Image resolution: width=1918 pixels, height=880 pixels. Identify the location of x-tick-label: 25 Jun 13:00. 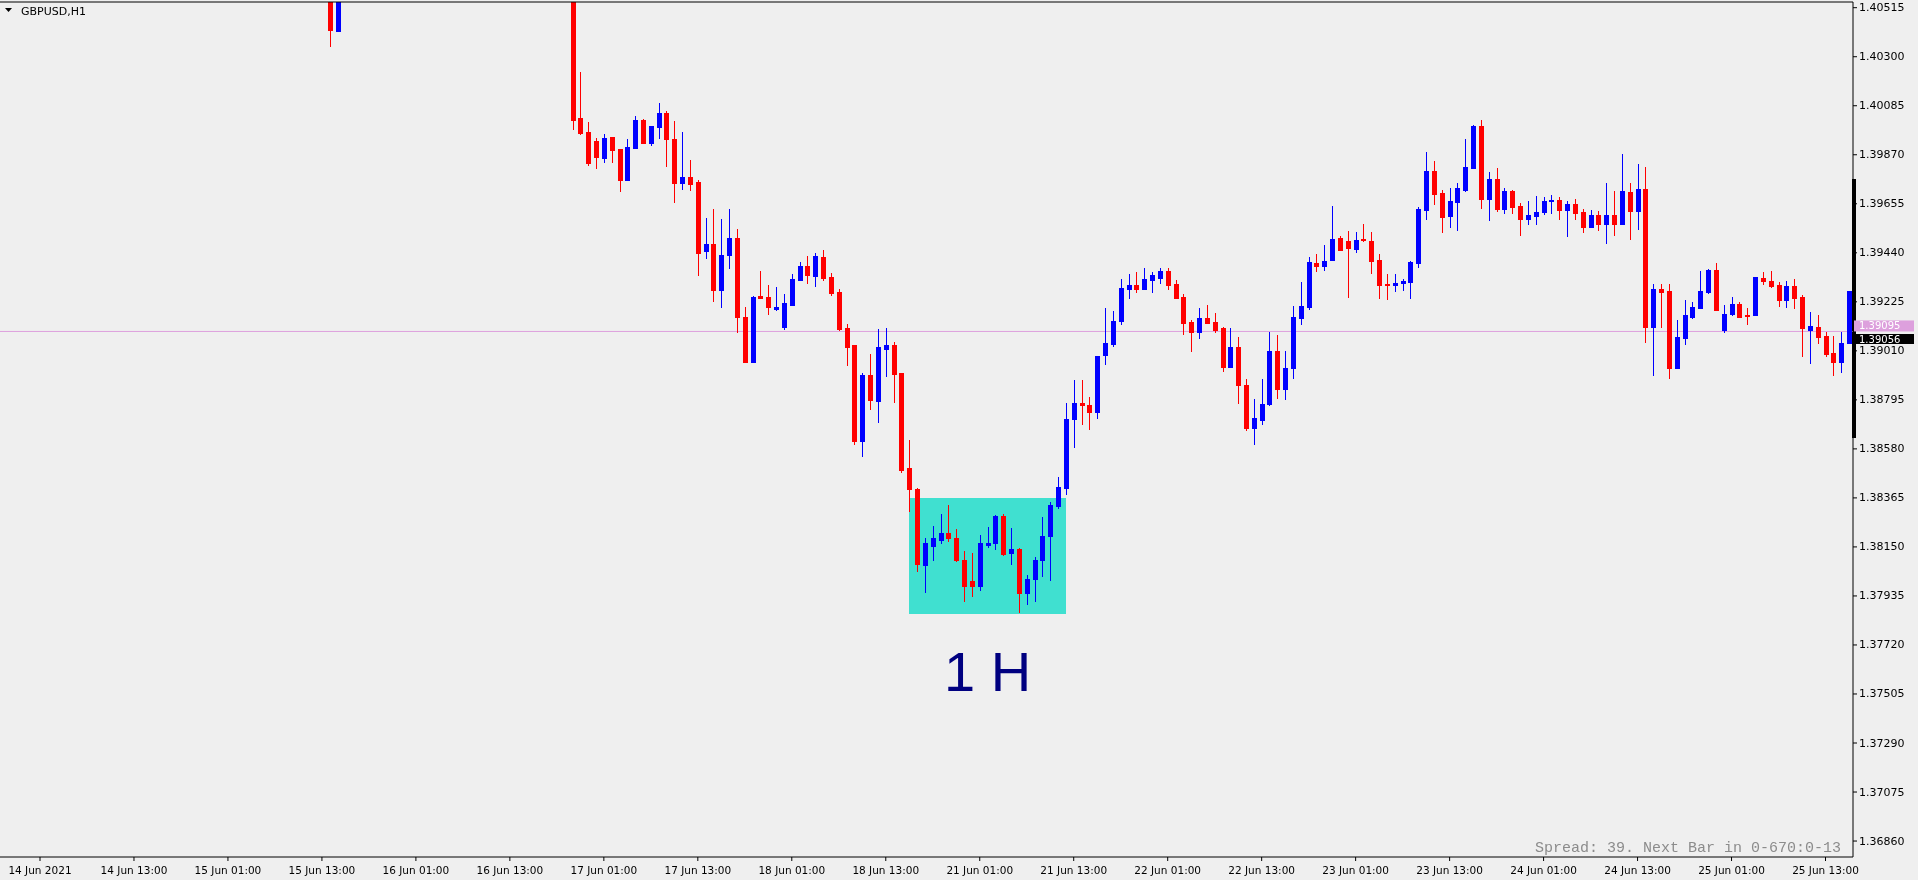
(1825, 870).